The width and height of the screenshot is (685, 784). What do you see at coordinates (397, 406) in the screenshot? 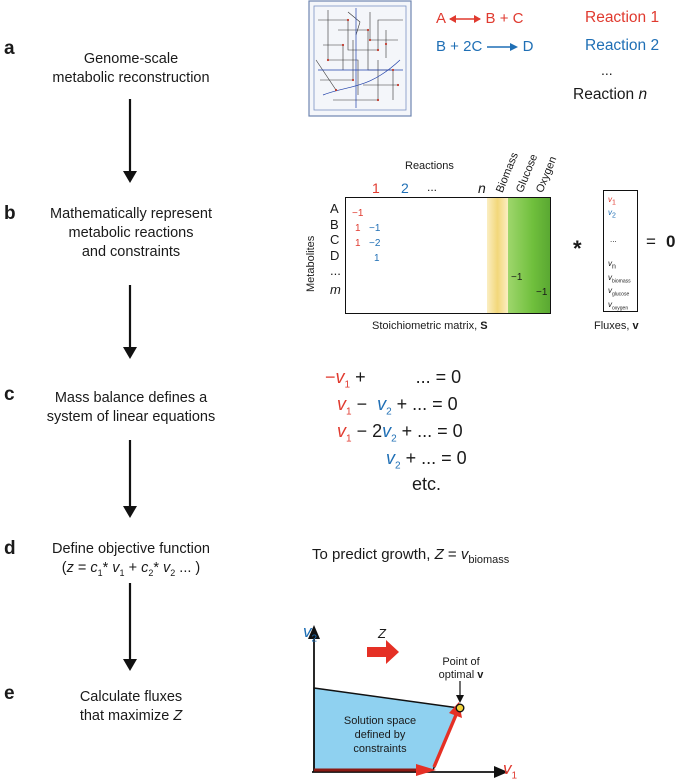
I see `equation-2: v1 − v2 + ... = 0` at bounding box center [397, 406].